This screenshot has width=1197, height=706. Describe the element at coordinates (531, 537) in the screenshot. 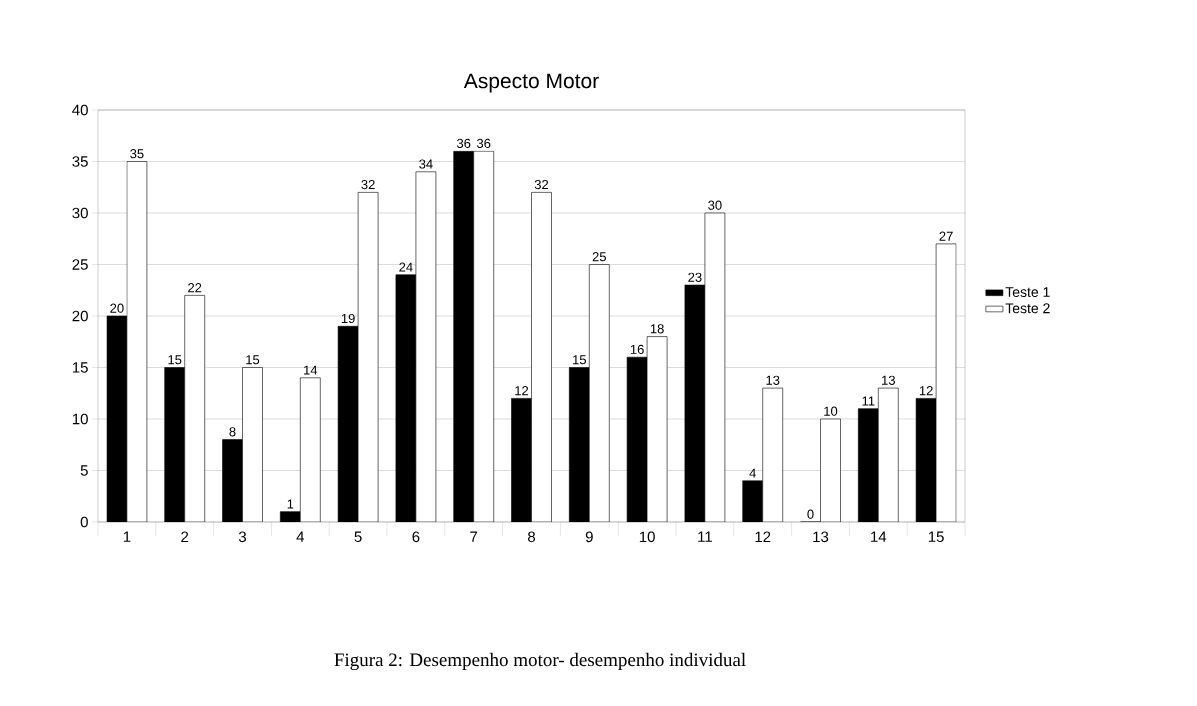

I see `x-tick-label: 8` at that location.